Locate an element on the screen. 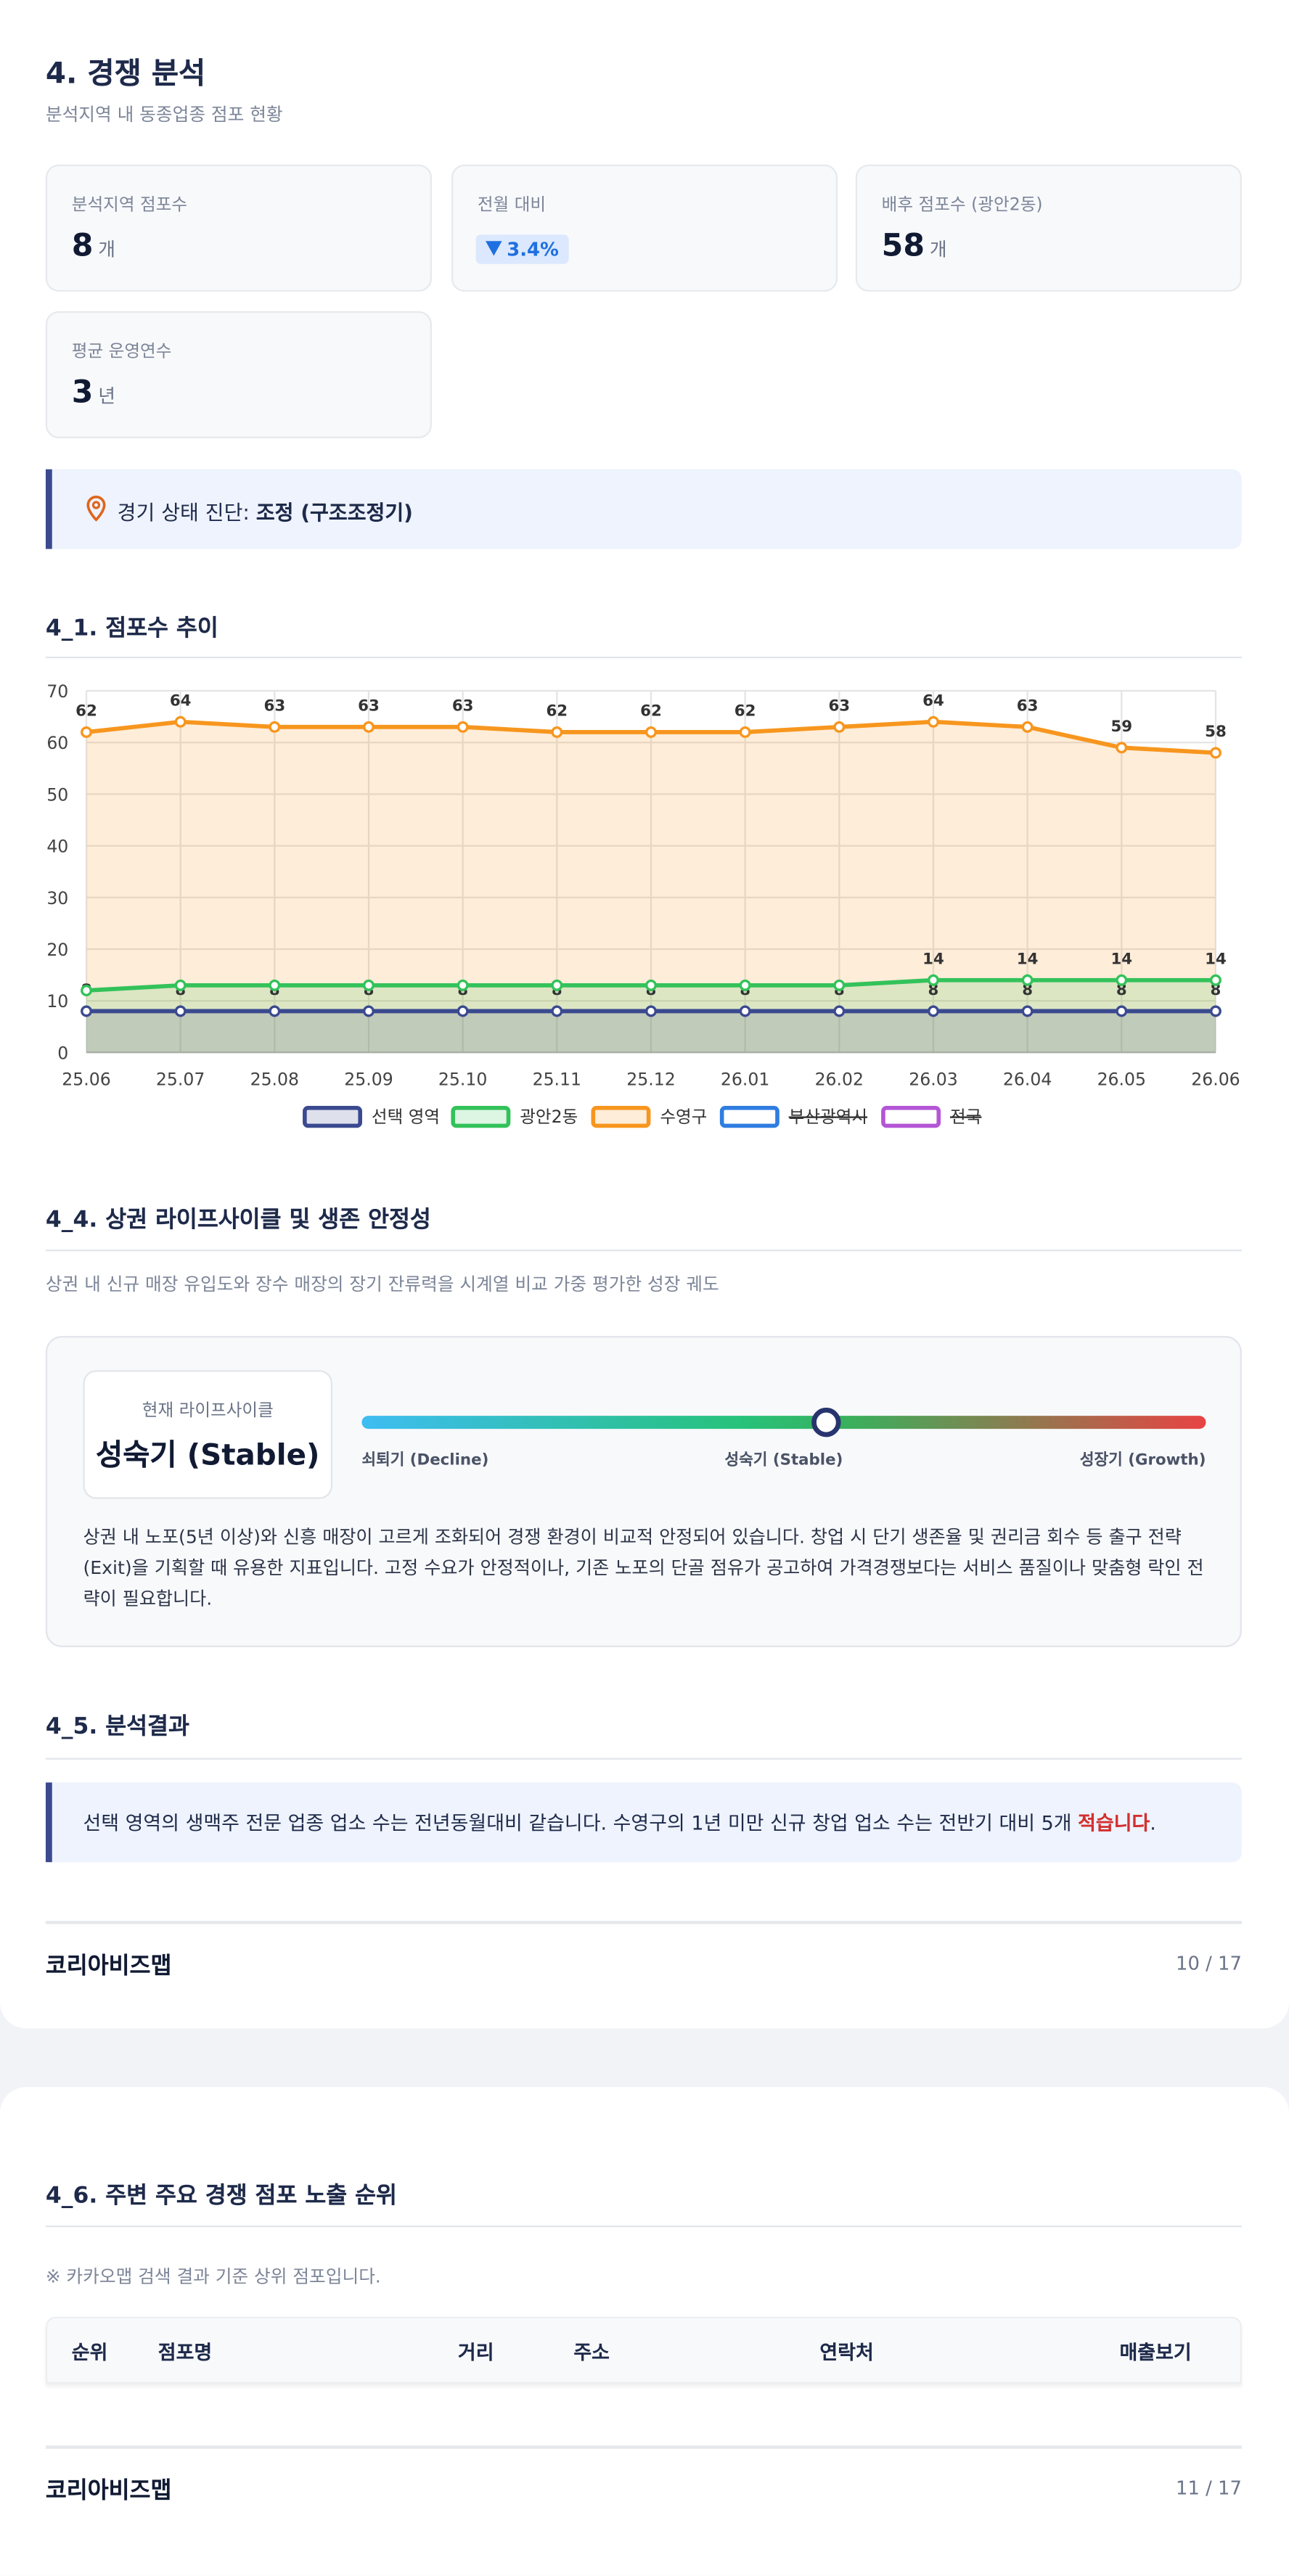 This screenshot has height=2576, width=1289. page-number: 10 / 17 is located at coordinates (1209, 1963).